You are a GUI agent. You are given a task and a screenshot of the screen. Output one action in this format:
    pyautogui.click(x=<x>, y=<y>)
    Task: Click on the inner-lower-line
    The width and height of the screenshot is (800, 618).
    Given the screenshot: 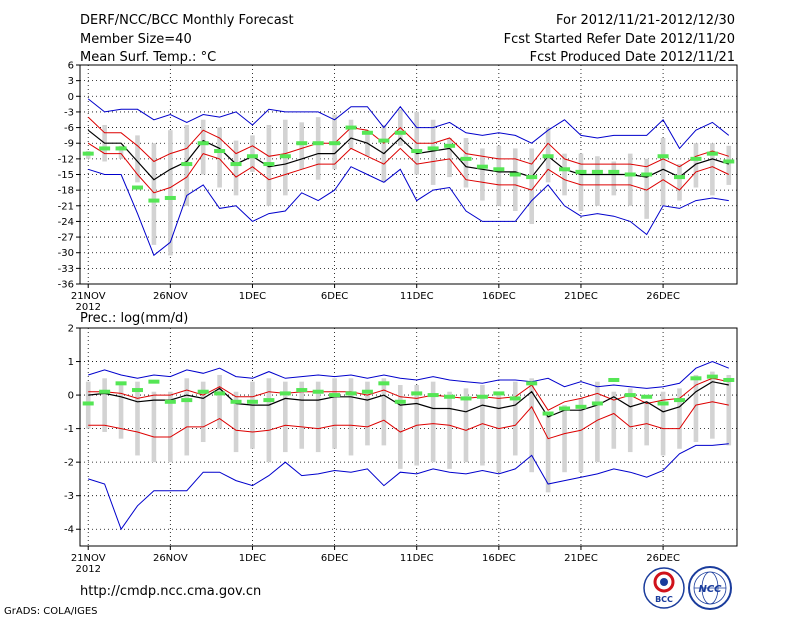 What is the action you would take?
    pyautogui.click(x=408, y=168)
    